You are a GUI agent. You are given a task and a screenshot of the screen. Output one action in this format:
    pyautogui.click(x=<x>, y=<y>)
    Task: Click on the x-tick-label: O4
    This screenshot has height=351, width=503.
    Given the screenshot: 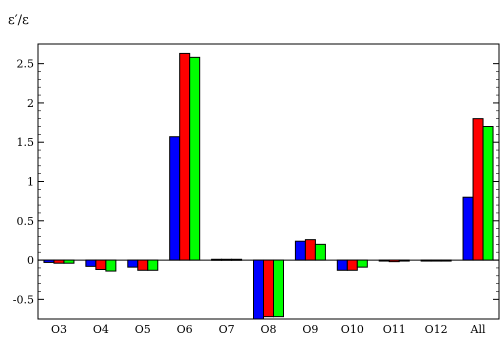 What is the action you would take?
    pyautogui.click(x=101, y=329)
    